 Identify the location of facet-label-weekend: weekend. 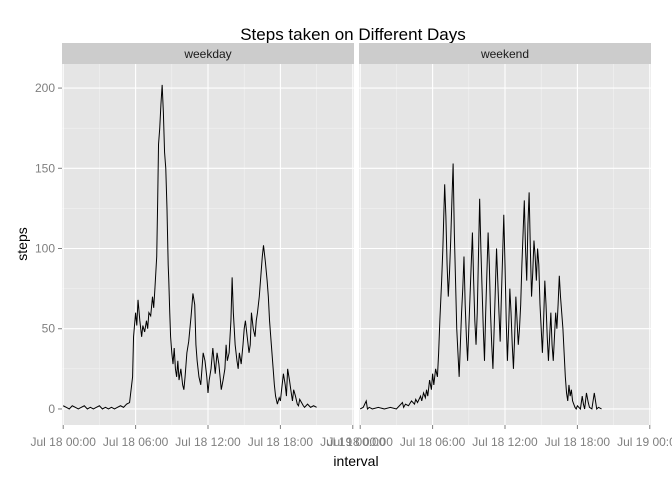
(504, 54).